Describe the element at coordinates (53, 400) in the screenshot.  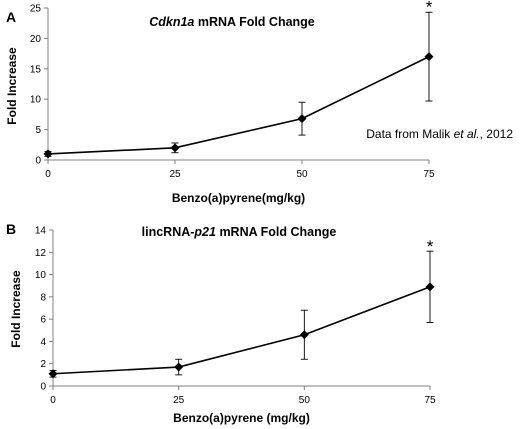
I see `panel-b-x-tick-label: 0` at that location.